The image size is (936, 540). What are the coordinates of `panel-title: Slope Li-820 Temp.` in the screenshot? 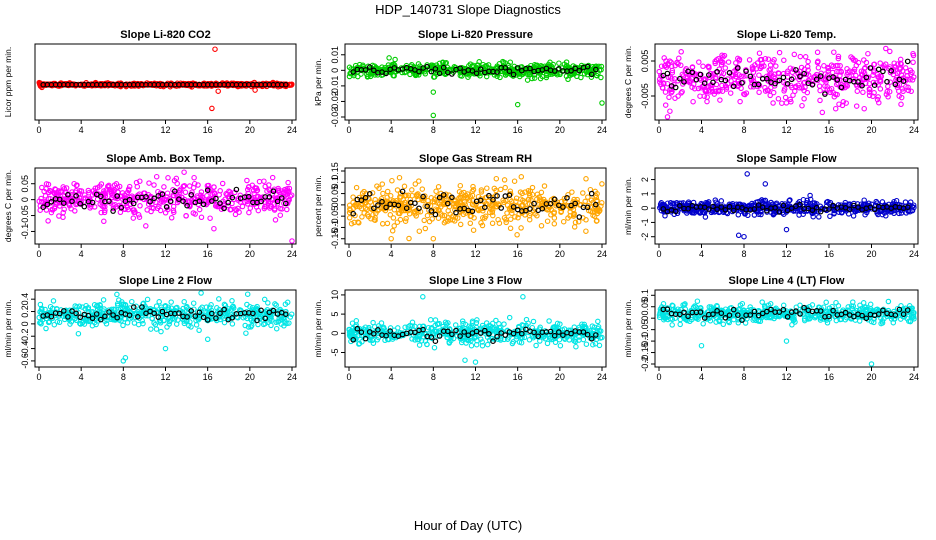 It's located at (786, 35).